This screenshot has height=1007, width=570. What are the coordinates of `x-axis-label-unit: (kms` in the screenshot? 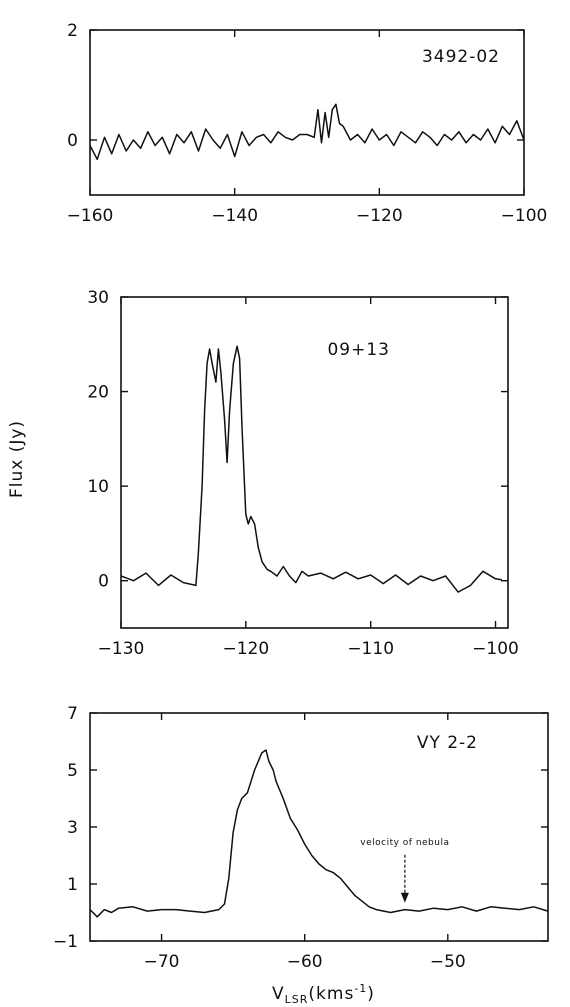 It's located at (331, 994).